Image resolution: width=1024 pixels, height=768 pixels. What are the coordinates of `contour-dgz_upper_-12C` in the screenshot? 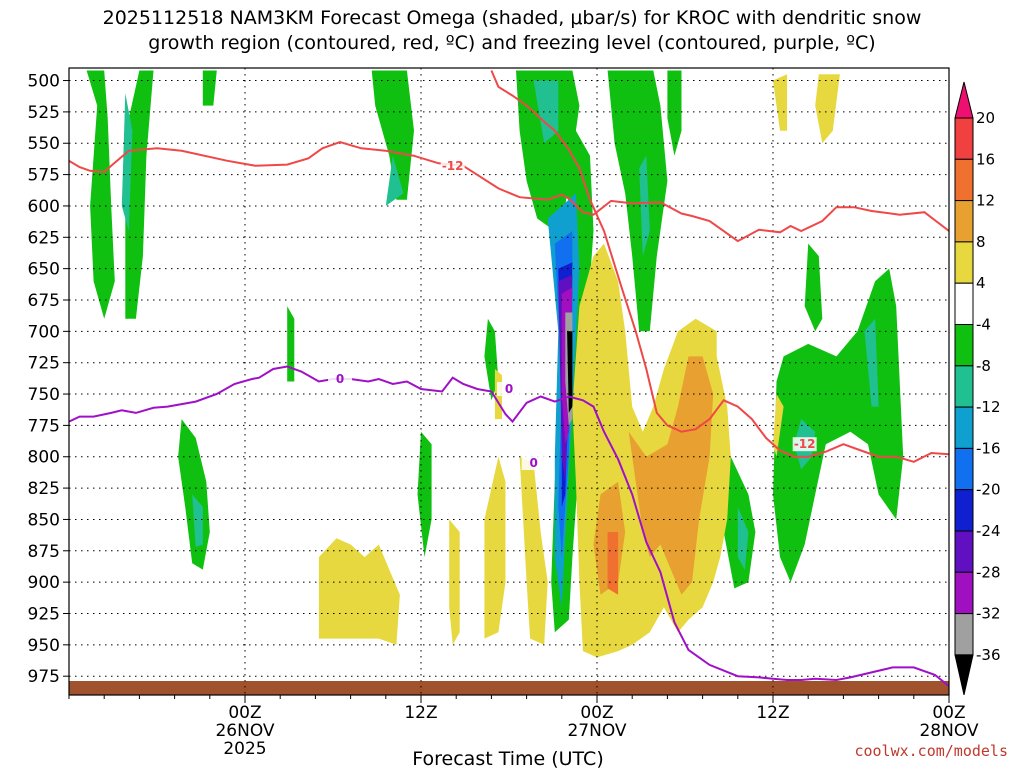 It's located at (509, 191).